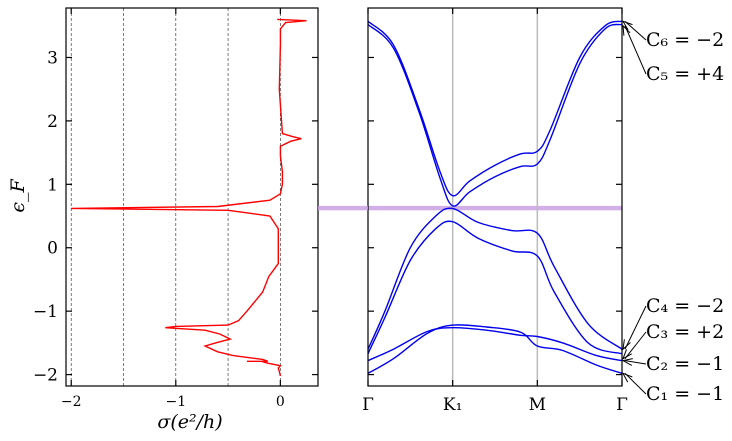 Image resolution: width=732 pixels, height=441 pixels. I want to click on x-tick-label: −2, so click(71, 402).